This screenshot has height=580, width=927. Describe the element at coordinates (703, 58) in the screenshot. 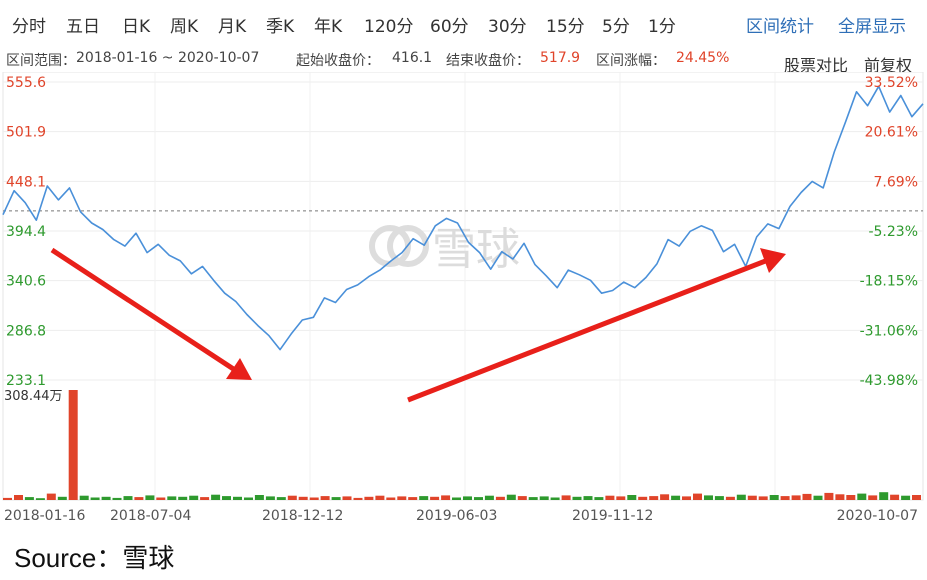

I see `change-value: 24.45%` at that location.